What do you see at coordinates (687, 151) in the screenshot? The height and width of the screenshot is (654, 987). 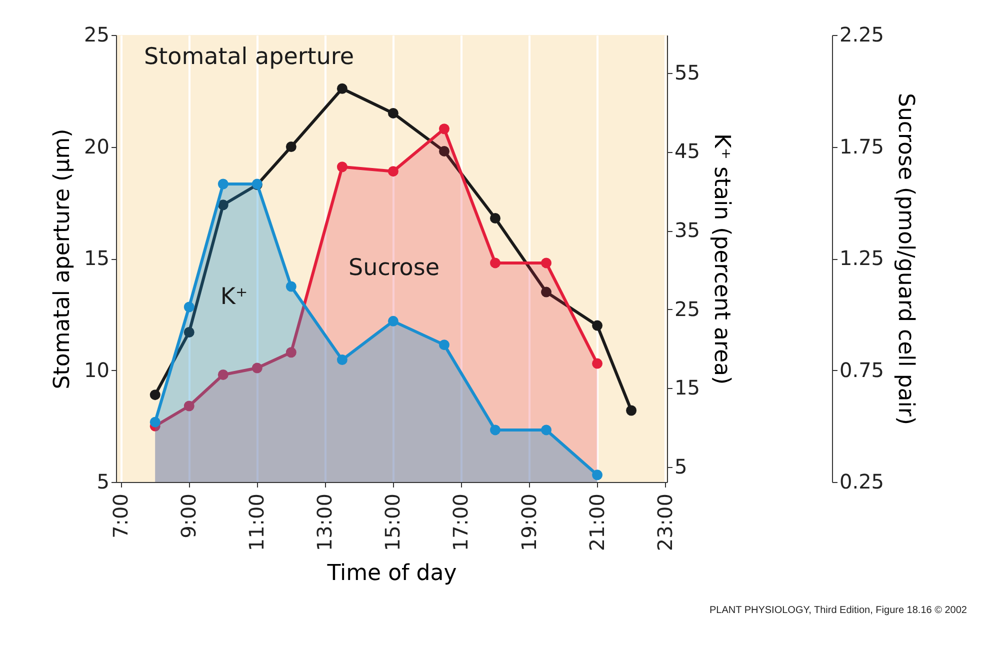 I see `y2-tick-label: 45` at bounding box center [687, 151].